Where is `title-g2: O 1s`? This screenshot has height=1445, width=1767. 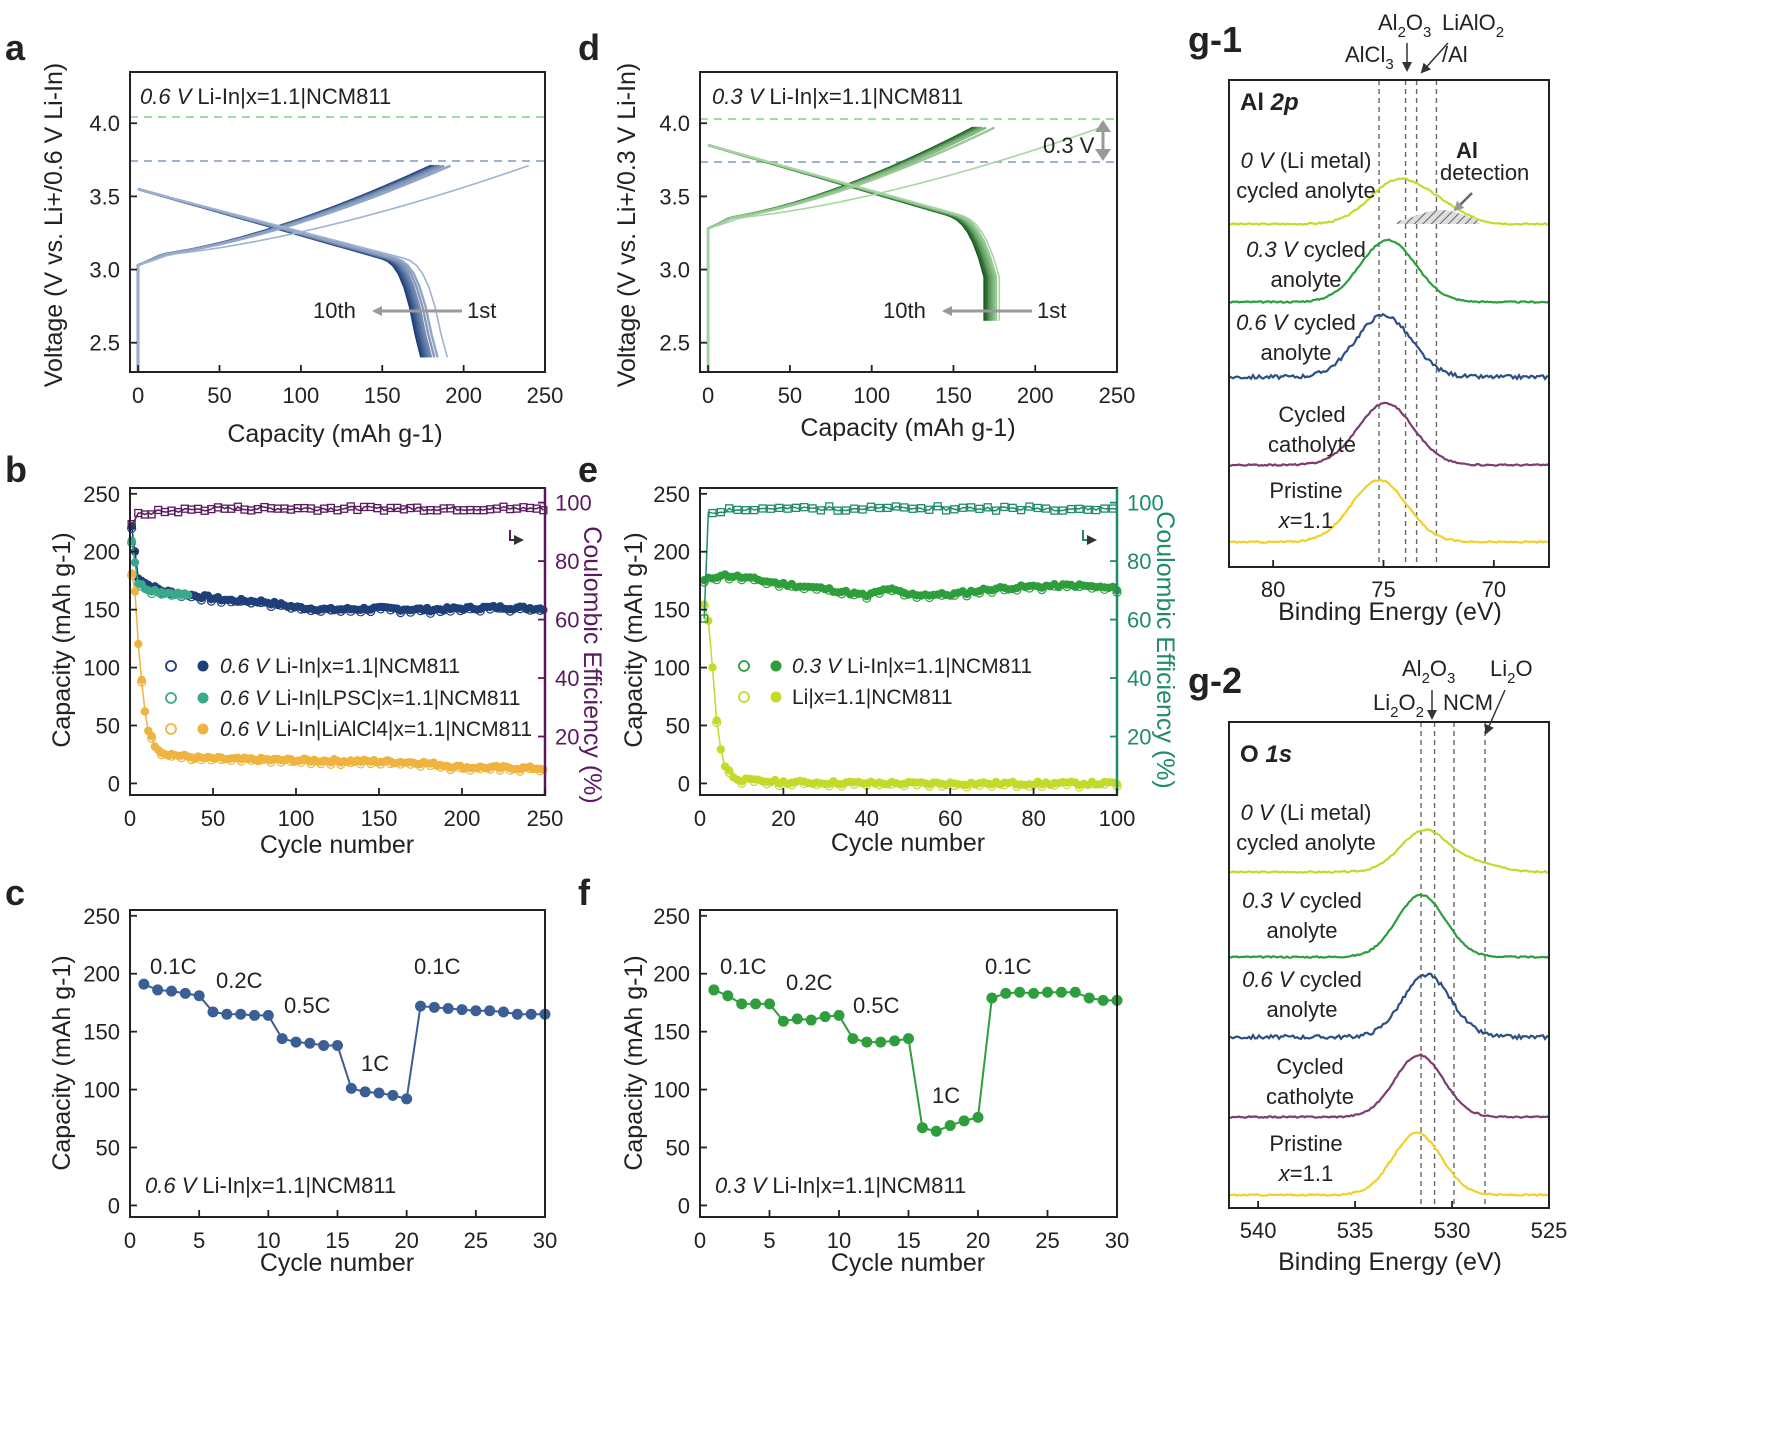 title-g2: O 1s is located at coordinates (1266, 754).